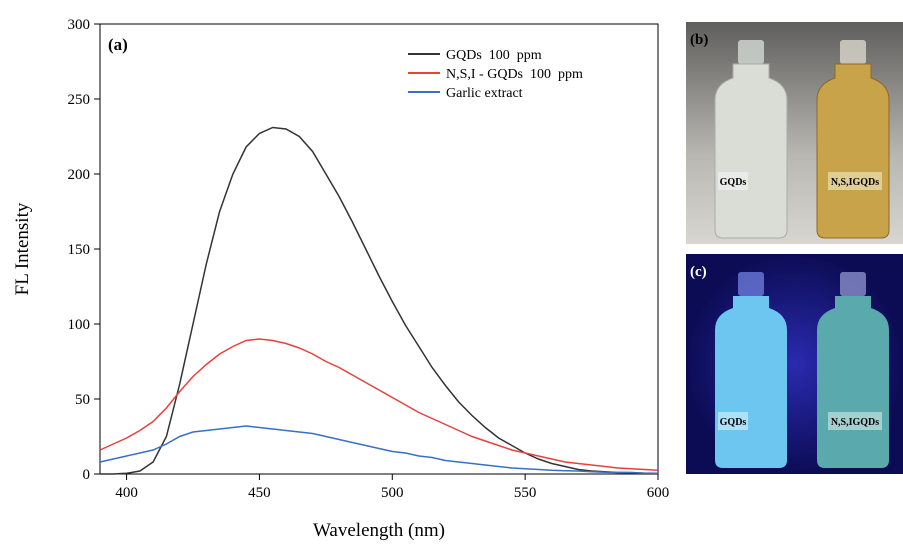  I want to click on y-tick-label: 200, so click(79, 175).